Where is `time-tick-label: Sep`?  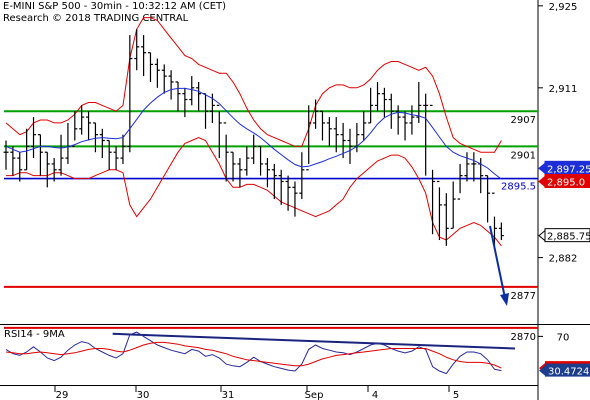 time-tick-label: Sep is located at coordinates (314, 395).